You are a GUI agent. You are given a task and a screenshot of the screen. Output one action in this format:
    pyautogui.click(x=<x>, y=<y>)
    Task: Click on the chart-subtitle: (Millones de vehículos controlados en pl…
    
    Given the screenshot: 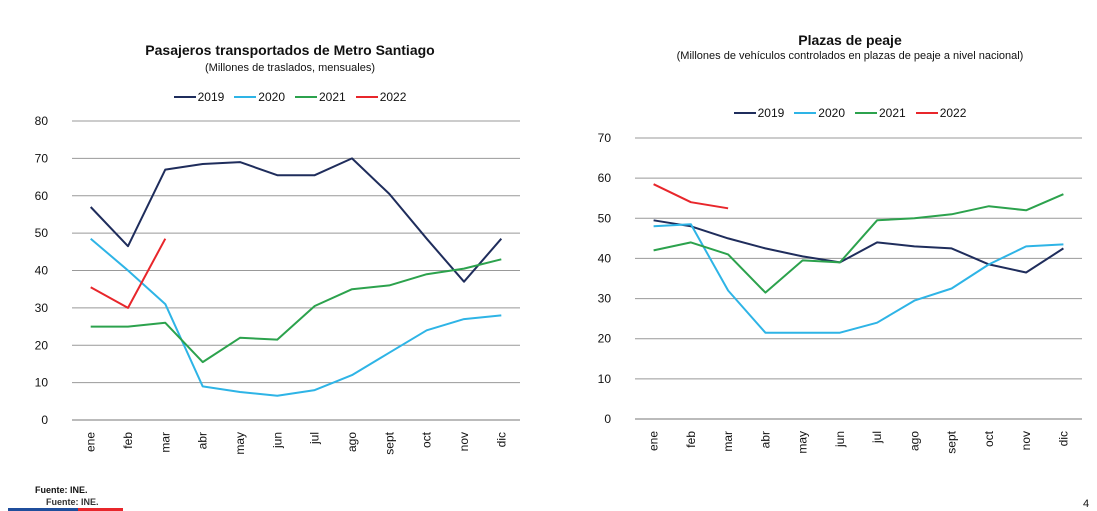 What is the action you would take?
    pyautogui.click(x=850, y=56)
    